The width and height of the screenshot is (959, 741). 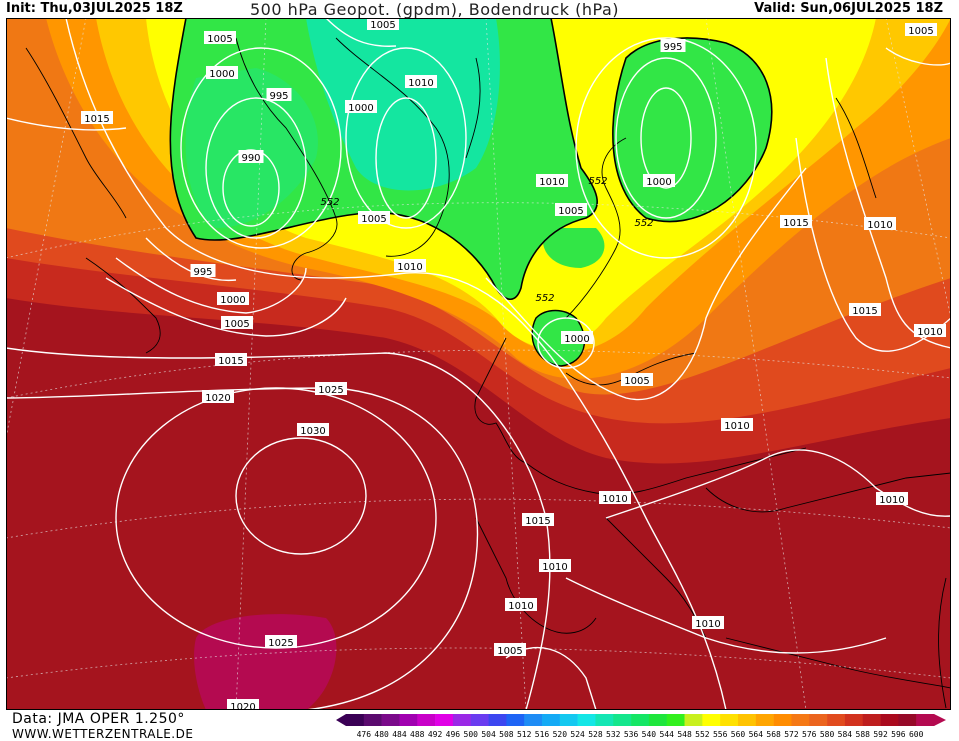 I want to click on legend-tick: 540, so click(x=649, y=734).